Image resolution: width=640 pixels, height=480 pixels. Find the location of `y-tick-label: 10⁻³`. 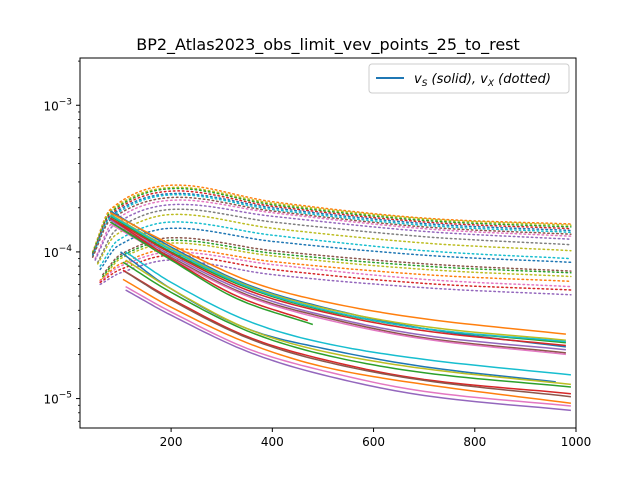

y-tick-label: 10⁻³ is located at coordinates (57, 105).